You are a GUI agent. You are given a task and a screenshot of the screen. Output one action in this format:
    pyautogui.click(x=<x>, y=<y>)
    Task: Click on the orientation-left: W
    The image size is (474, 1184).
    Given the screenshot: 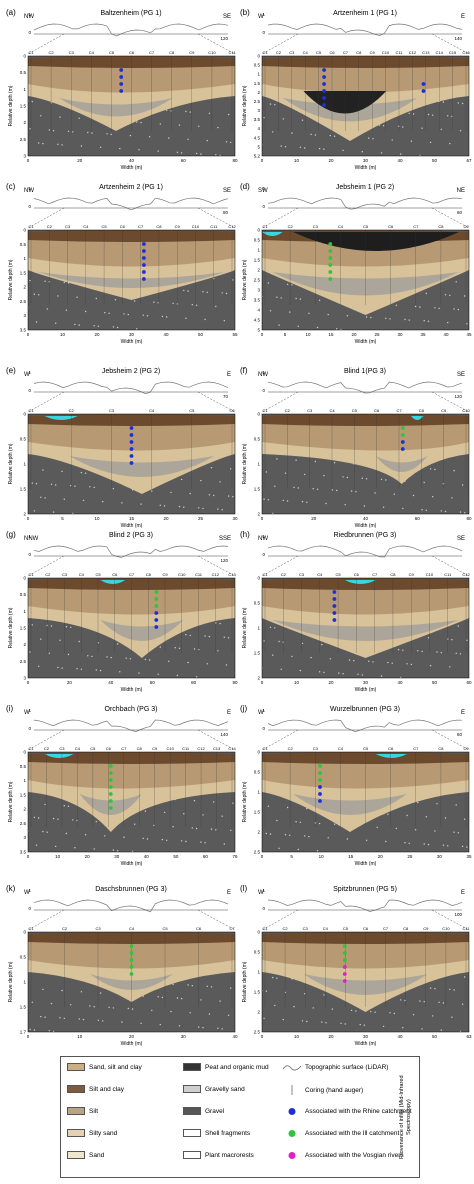 What is the action you would take?
    pyautogui.click(x=261, y=17)
    